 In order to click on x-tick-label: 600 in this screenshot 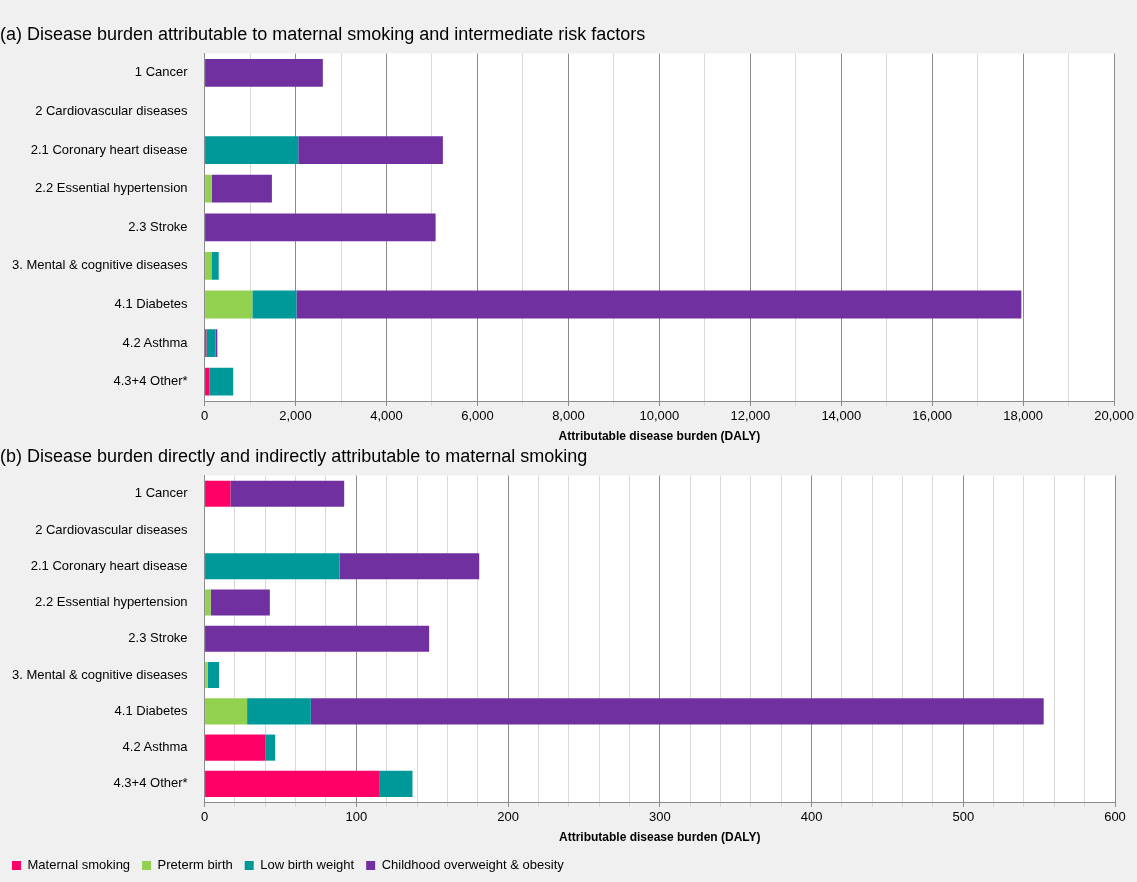, I will do `click(1115, 817)`.